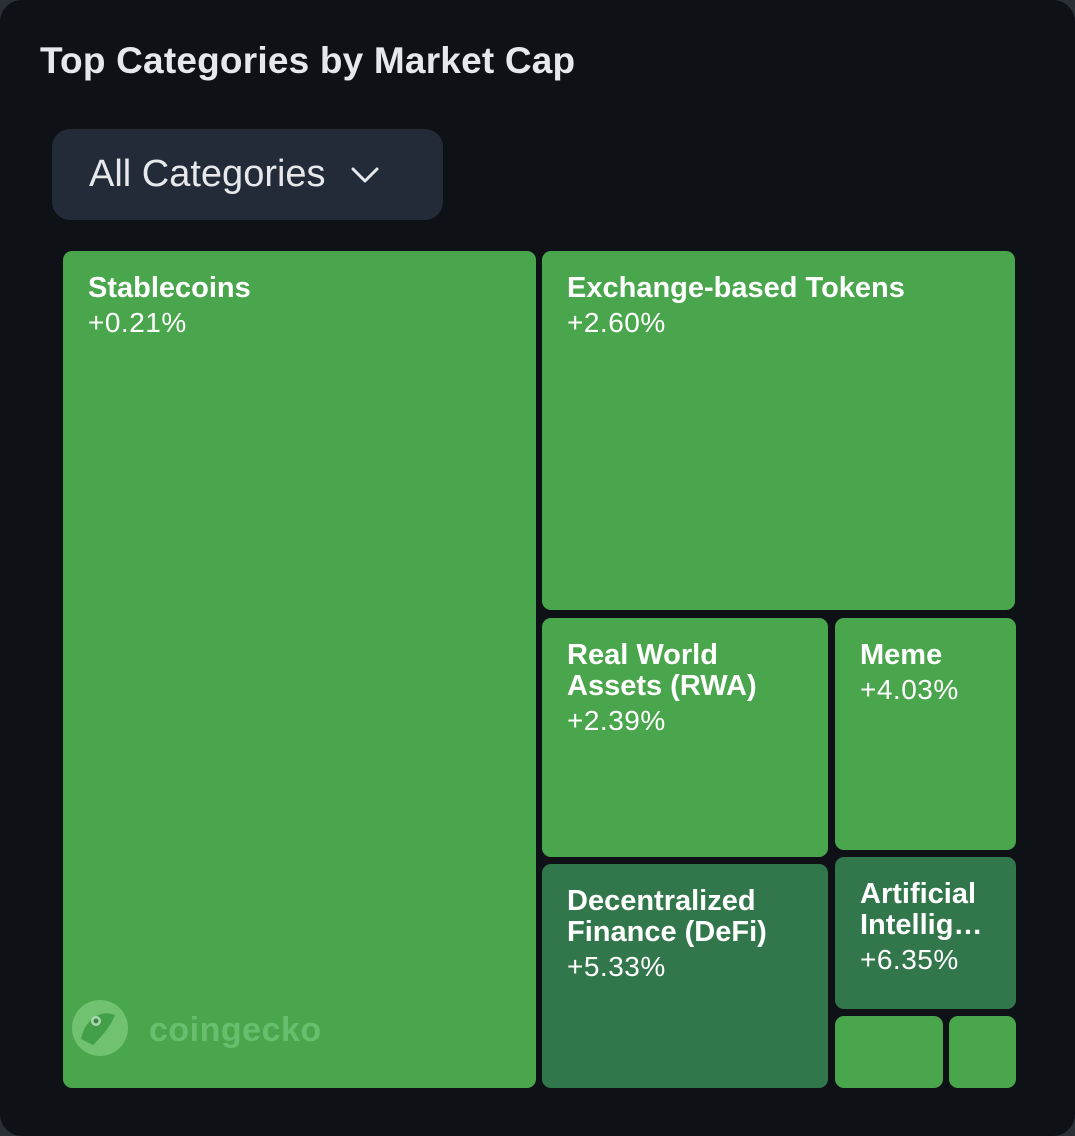  I want to click on coingecko-logo-icon, so click(100, 1030).